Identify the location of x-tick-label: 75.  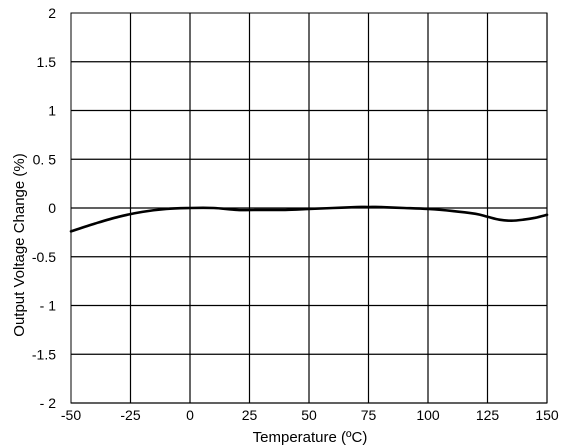
(369, 415).